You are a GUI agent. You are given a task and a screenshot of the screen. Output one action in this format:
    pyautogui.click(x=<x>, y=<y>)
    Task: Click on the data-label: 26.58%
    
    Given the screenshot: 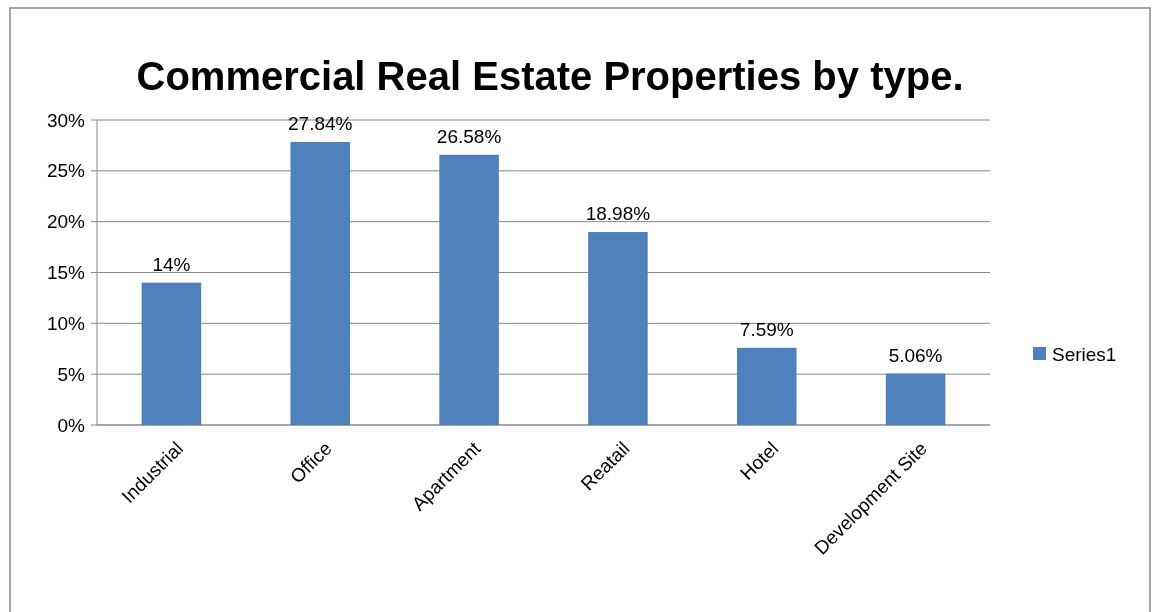 What is the action you would take?
    pyautogui.click(x=469, y=136)
    